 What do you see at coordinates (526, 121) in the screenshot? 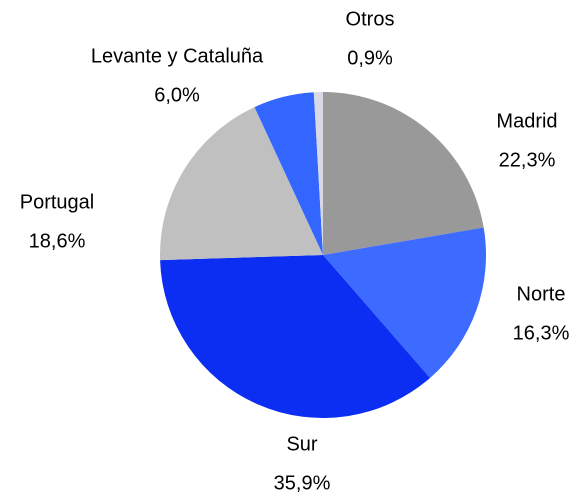
I see `slice-label: Madrid` at bounding box center [526, 121].